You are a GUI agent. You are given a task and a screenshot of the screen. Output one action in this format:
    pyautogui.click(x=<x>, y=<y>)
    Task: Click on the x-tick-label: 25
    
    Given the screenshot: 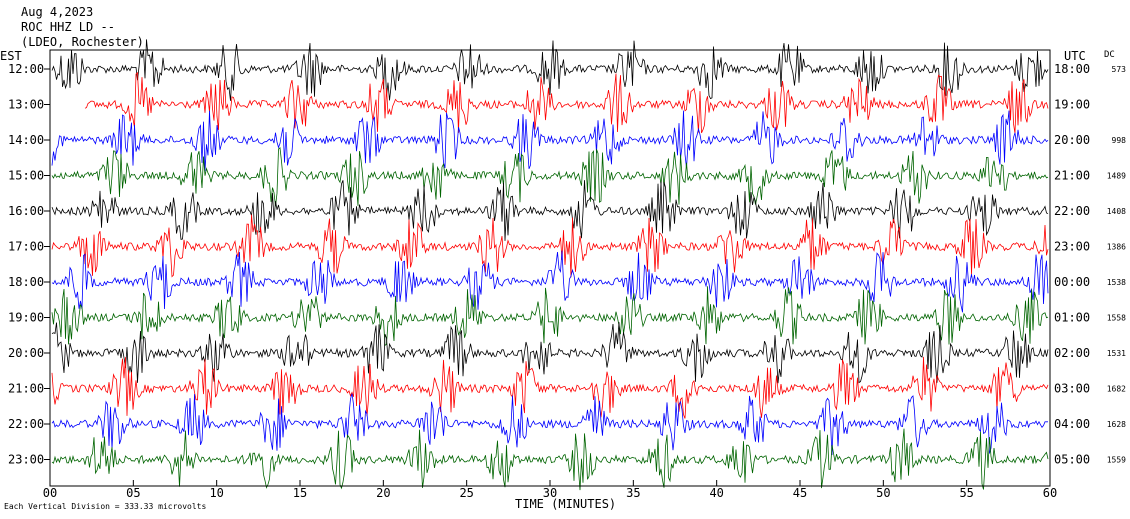 What is the action you would take?
    pyautogui.click(x=466, y=493)
    